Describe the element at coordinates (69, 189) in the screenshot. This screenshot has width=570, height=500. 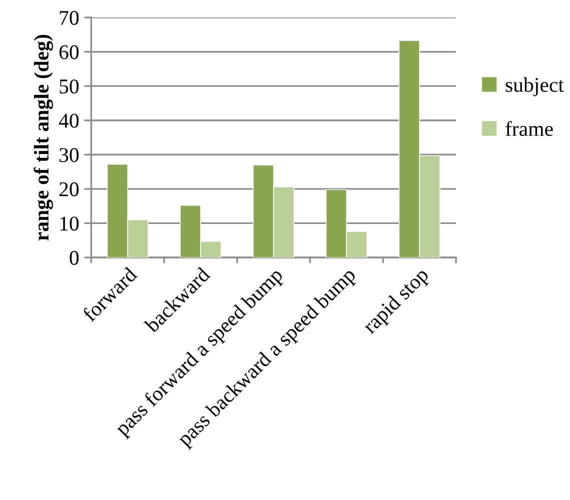
I see `y-tick-label: 20` at that location.